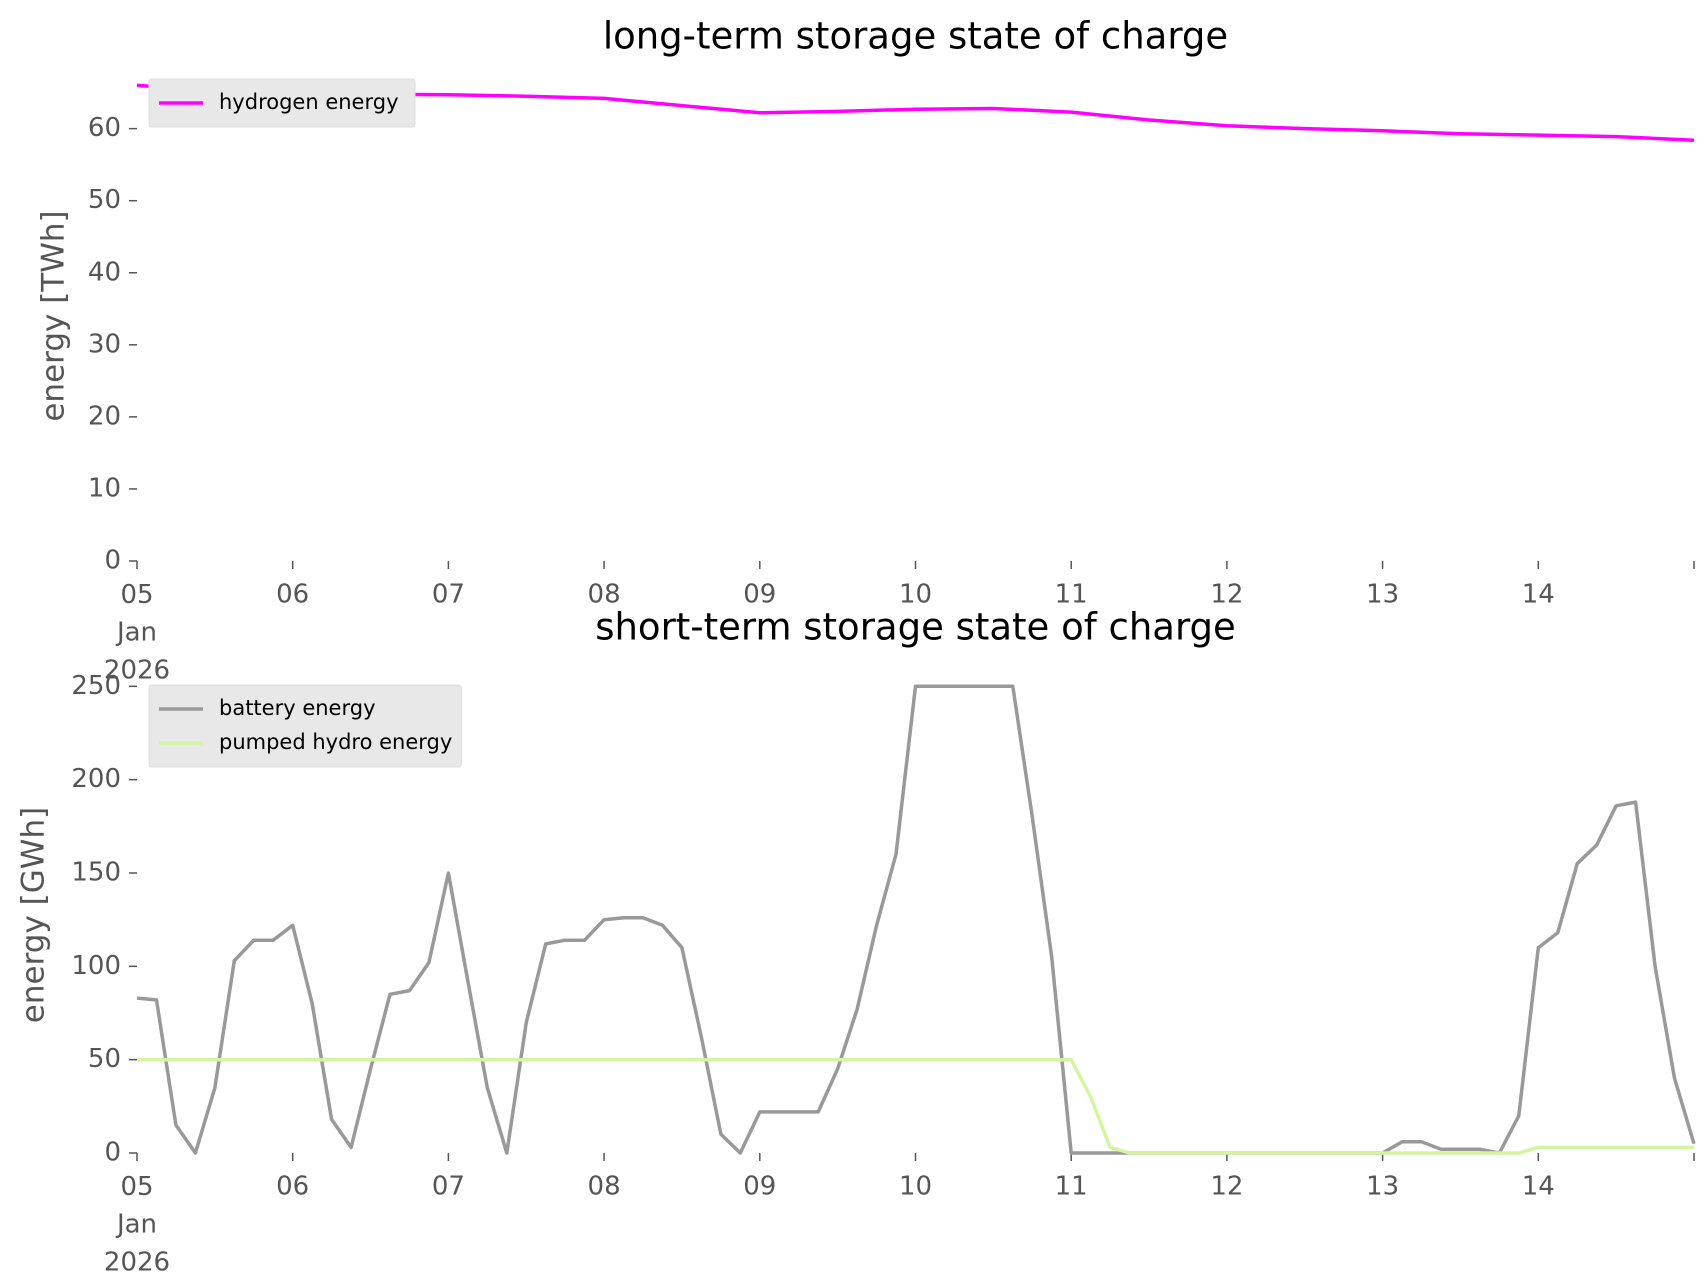 The image size is (1706, 1281). I want to click on y-tick-label: 30, so click(104, 344).